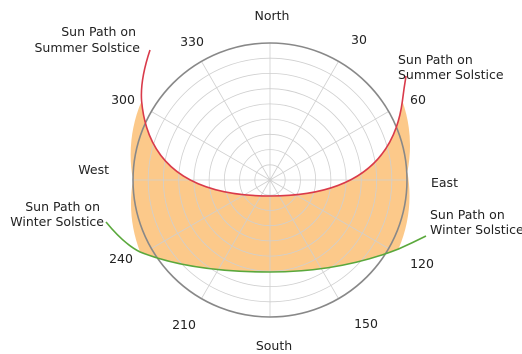 This screenshot has height=354, width=522. I want to click on winter-left-line-1: Sun Path on, so click(62, 206).